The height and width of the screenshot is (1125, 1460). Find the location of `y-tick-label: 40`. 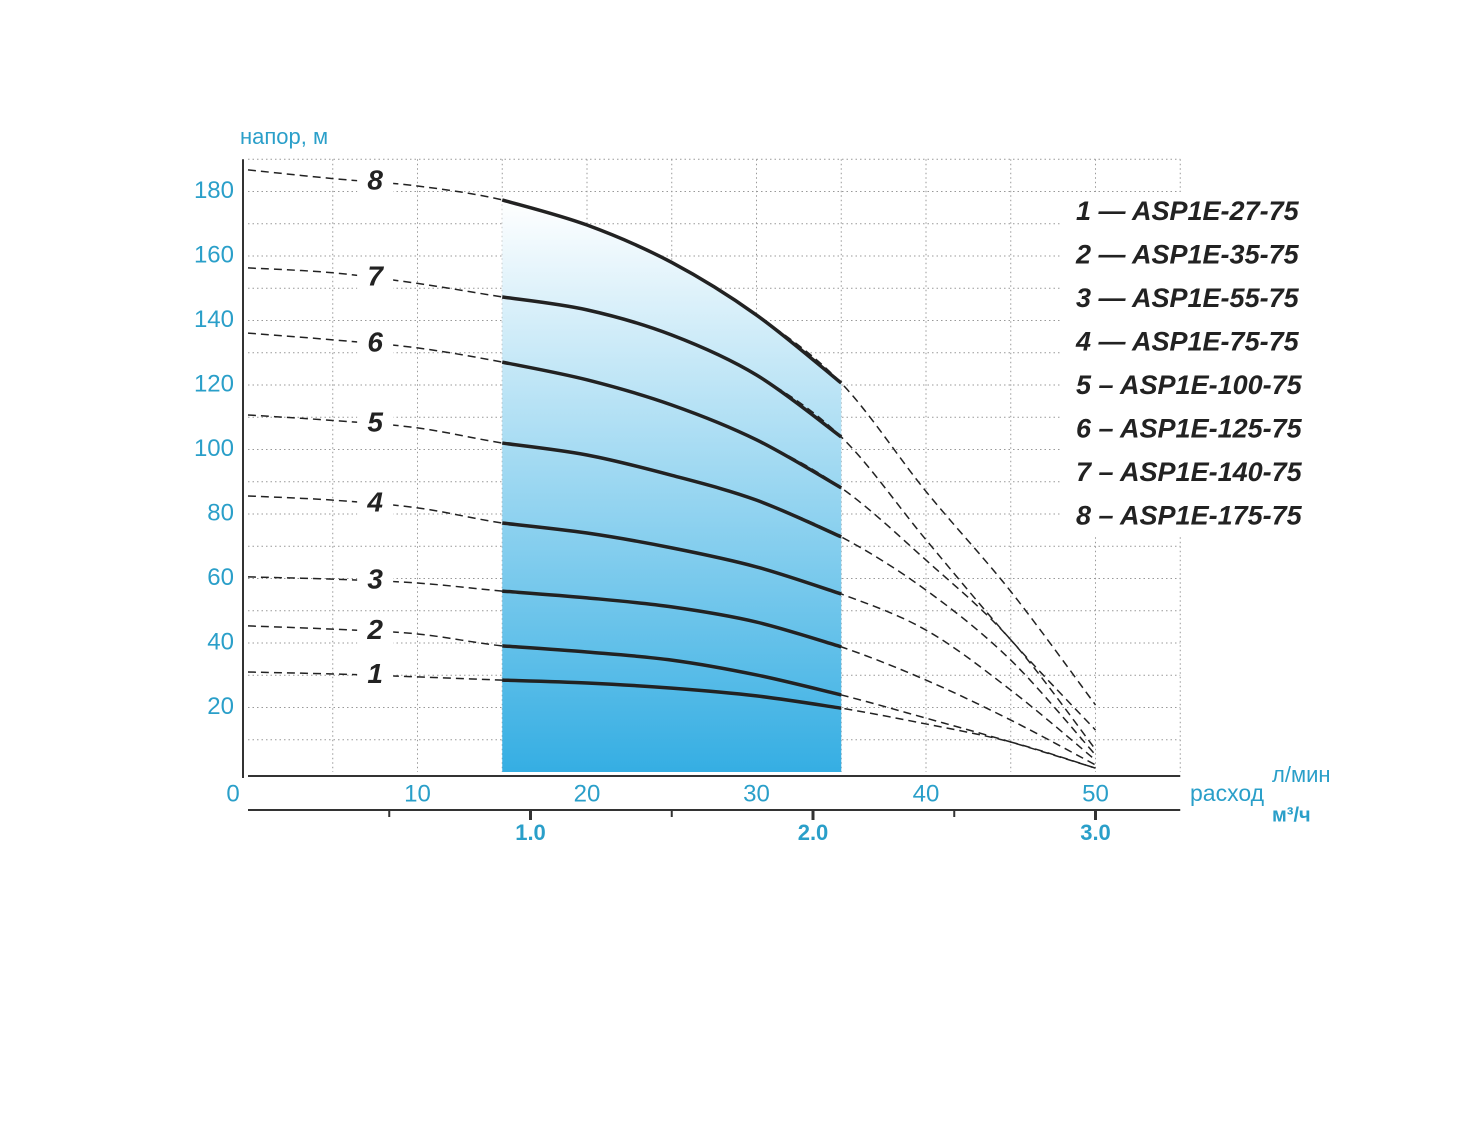

y-tick-label: 40 is located at coordinates (220, 641).